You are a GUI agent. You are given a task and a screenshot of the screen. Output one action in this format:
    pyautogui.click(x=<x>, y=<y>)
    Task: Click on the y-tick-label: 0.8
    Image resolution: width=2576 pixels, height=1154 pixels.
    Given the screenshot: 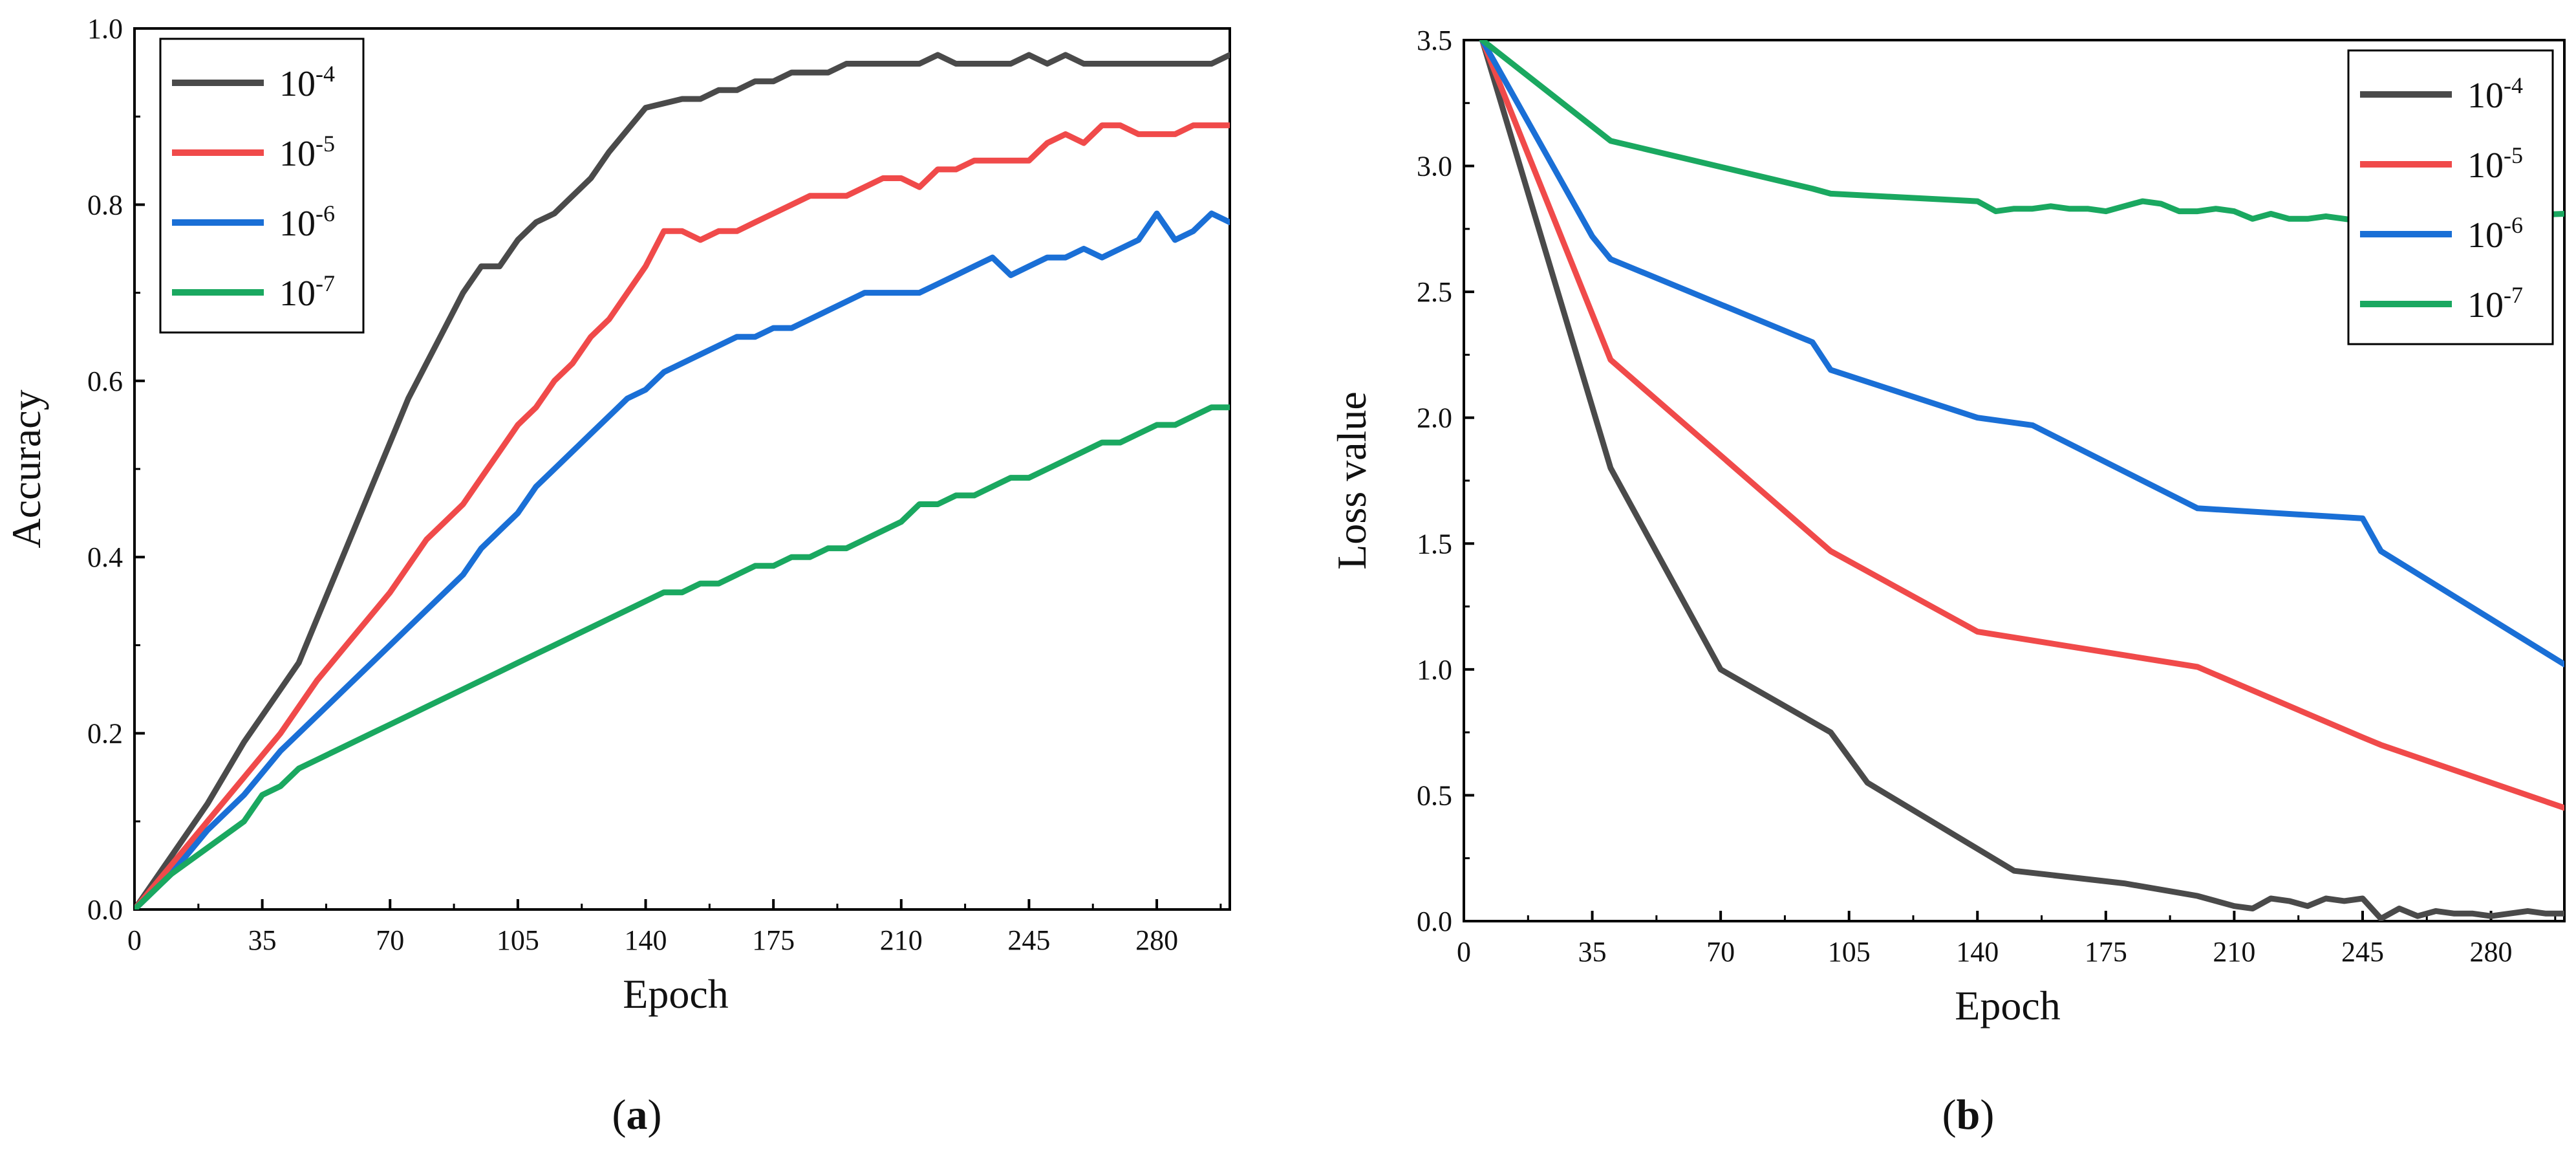 What is the action you would take?
    pyautogui.click(x=105, y=205)
    